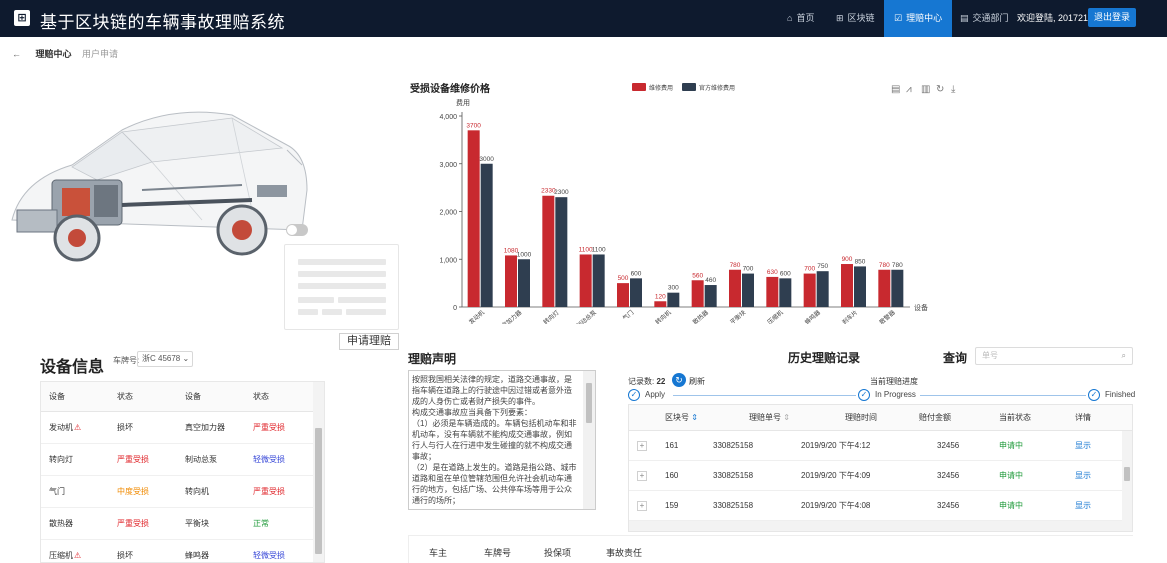 The width and height of the screenshot is (1167, 563). I want to click on search-input: 单号 ⌕, so click(1054, 356).